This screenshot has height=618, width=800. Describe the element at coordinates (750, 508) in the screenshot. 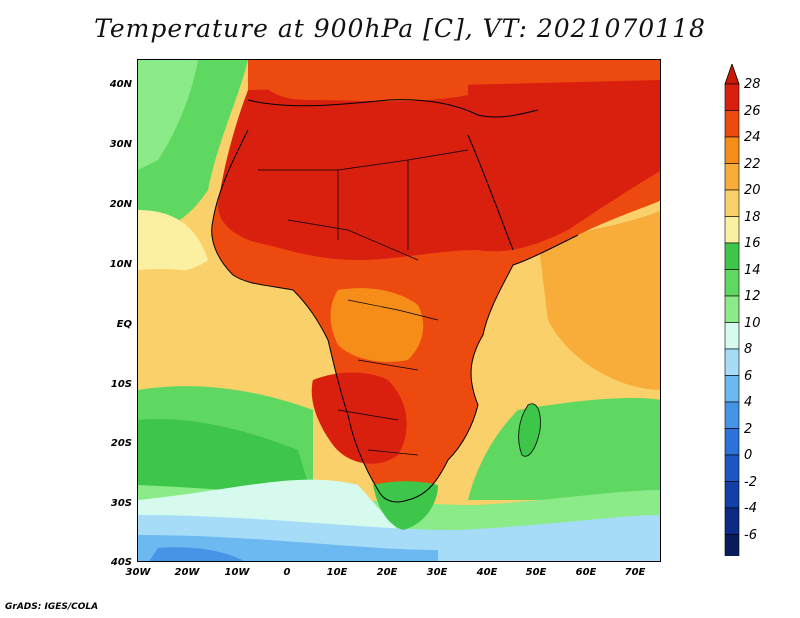

I see `colorbar-label: -4` at that location.